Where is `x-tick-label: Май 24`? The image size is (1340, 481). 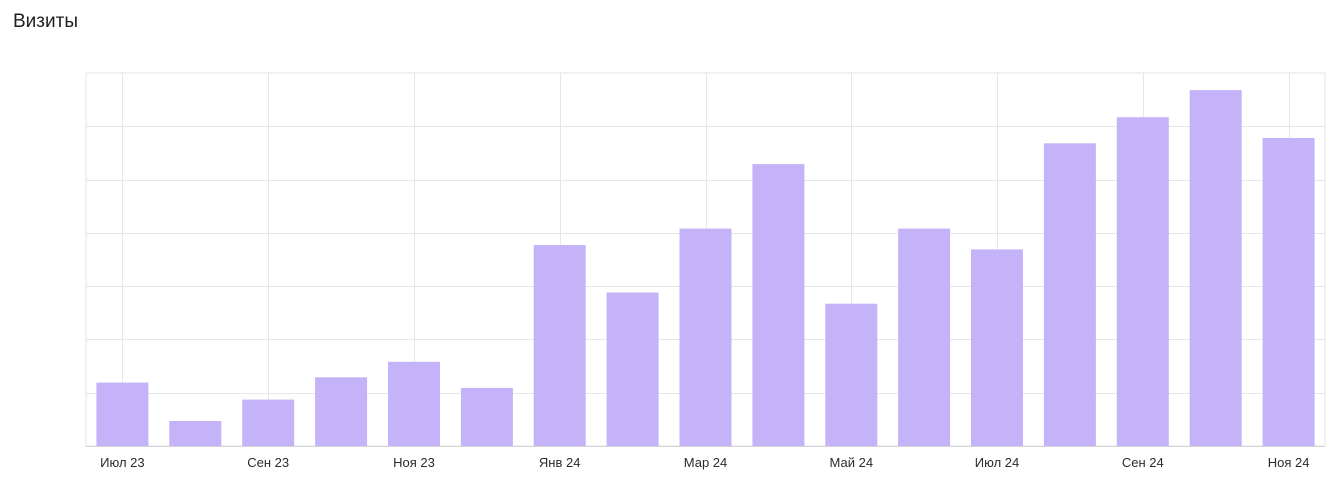
x-tick-label: Май 24 is located at coordinates (852, 462).